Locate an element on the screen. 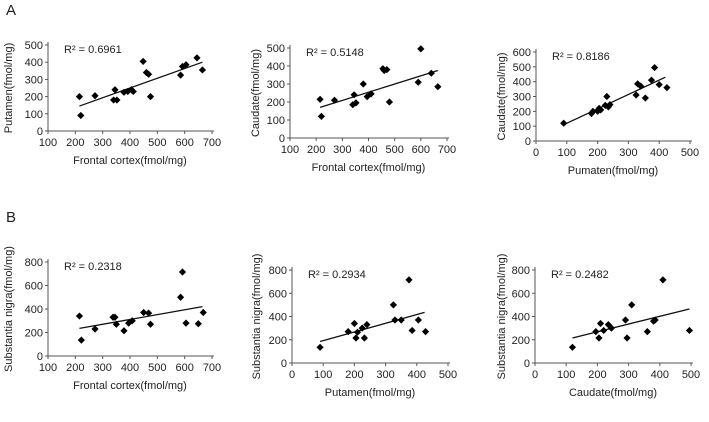 The height and width of the screenshot is (422, 709). x-axis-label: Putamen(fmol/mg) is located at coordinates (370, 393).